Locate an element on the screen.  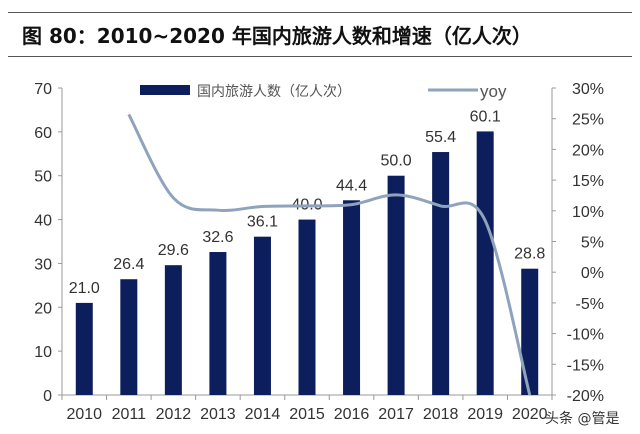
bar-data-label: 26.4 is located at coordinates (128, 264).